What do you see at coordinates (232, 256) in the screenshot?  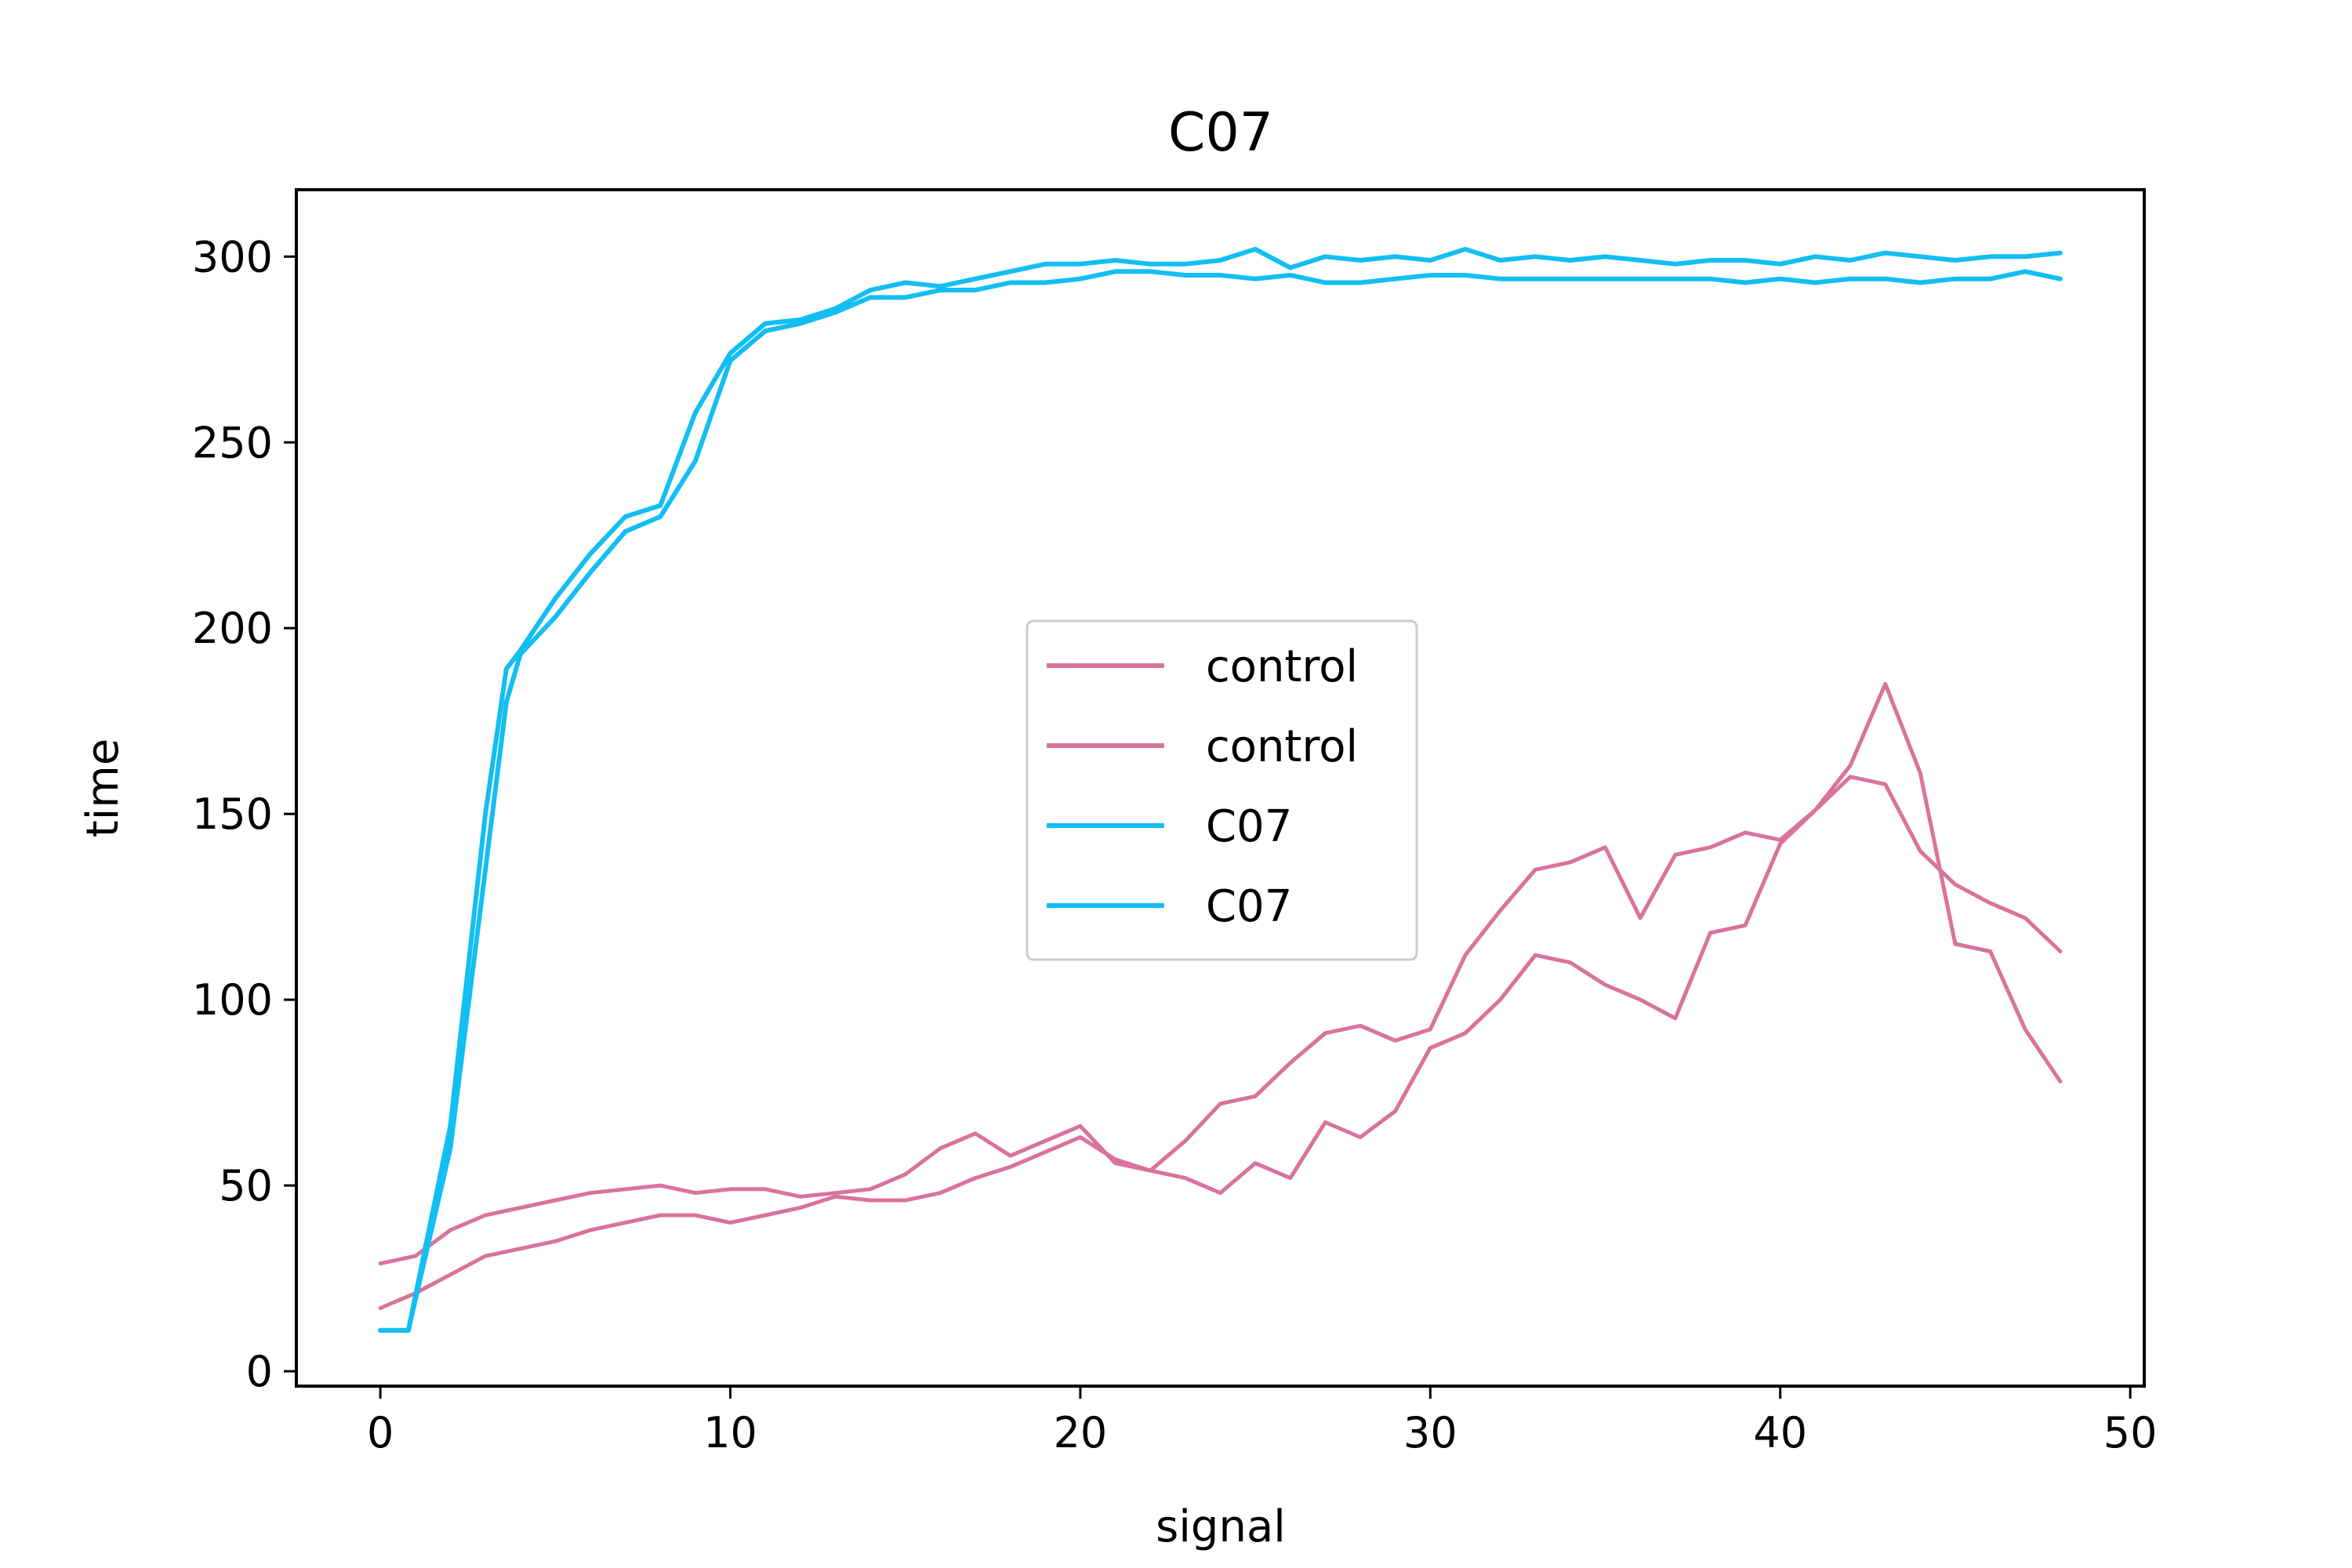 I see `y-tick-label: 300` at bounding box center [232, 256].